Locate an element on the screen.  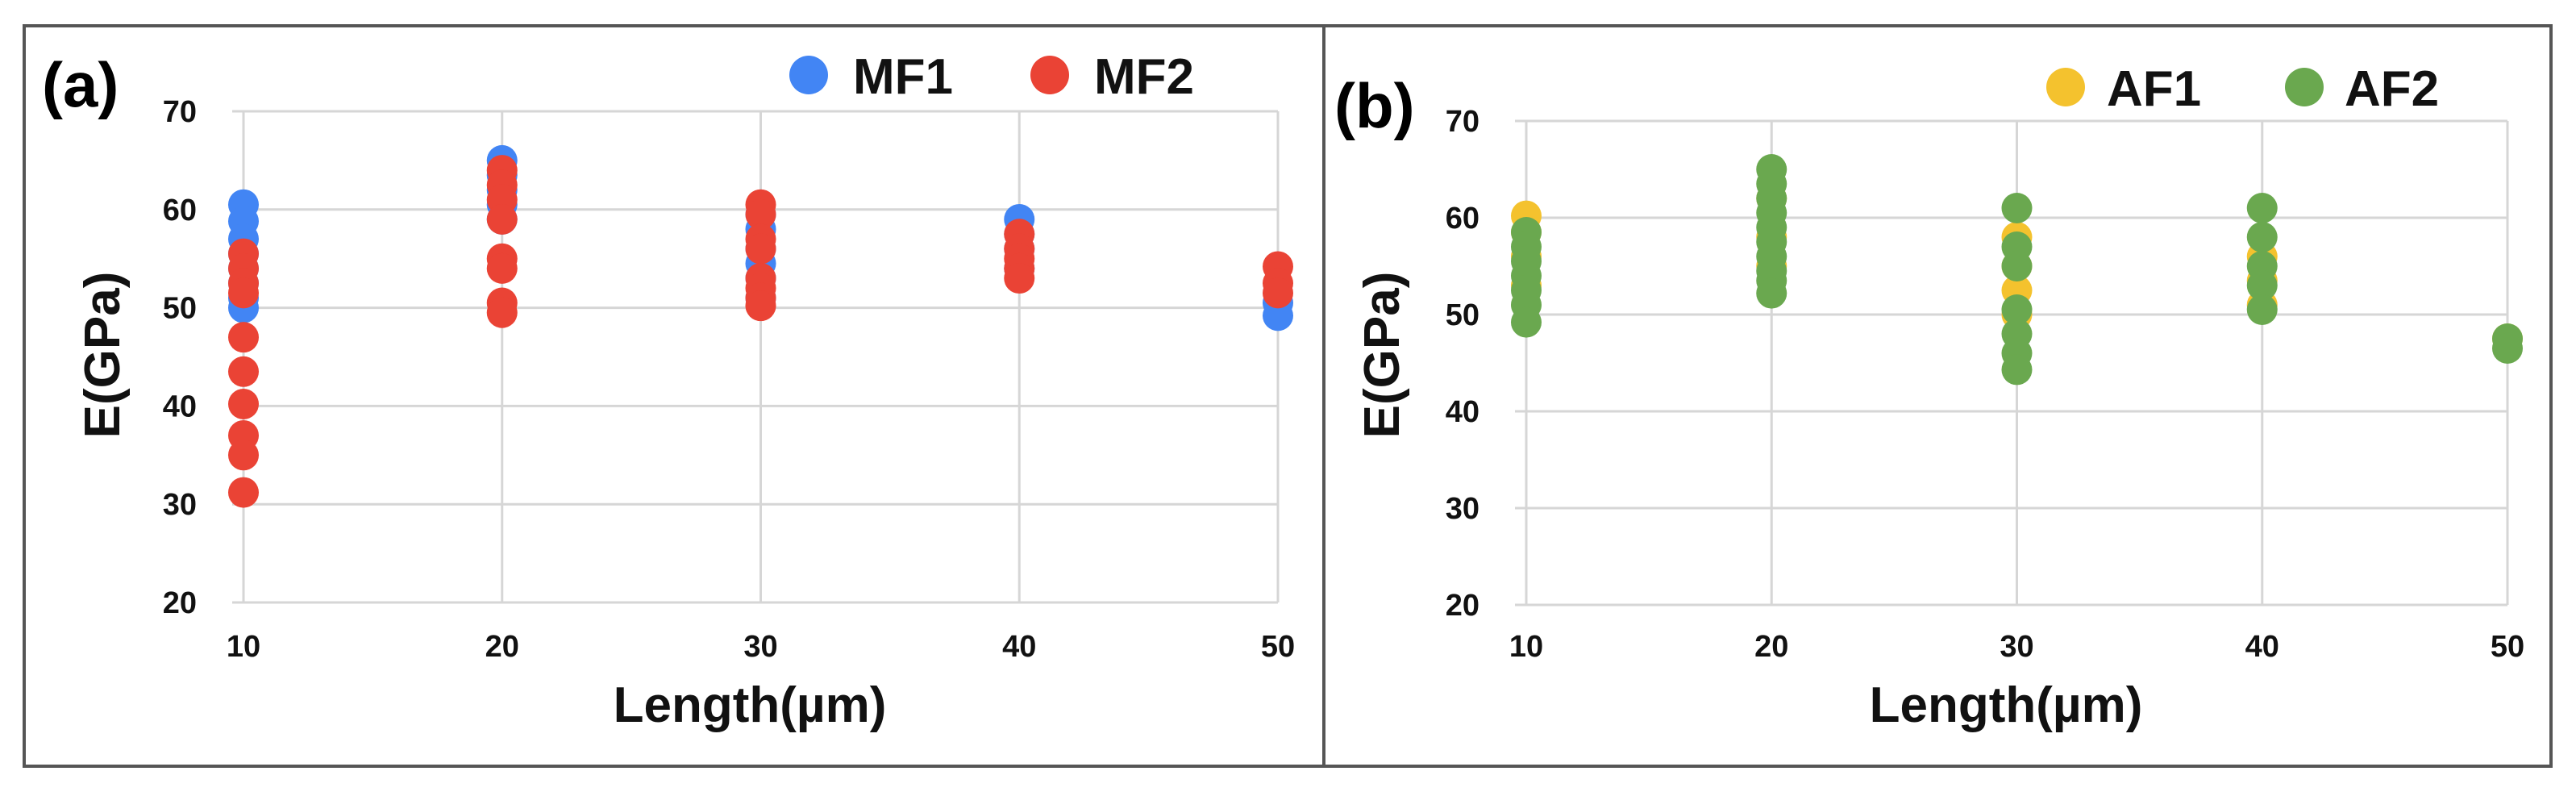
panel-a-y-tick-40: 40 is located at coordinates (180, 406).